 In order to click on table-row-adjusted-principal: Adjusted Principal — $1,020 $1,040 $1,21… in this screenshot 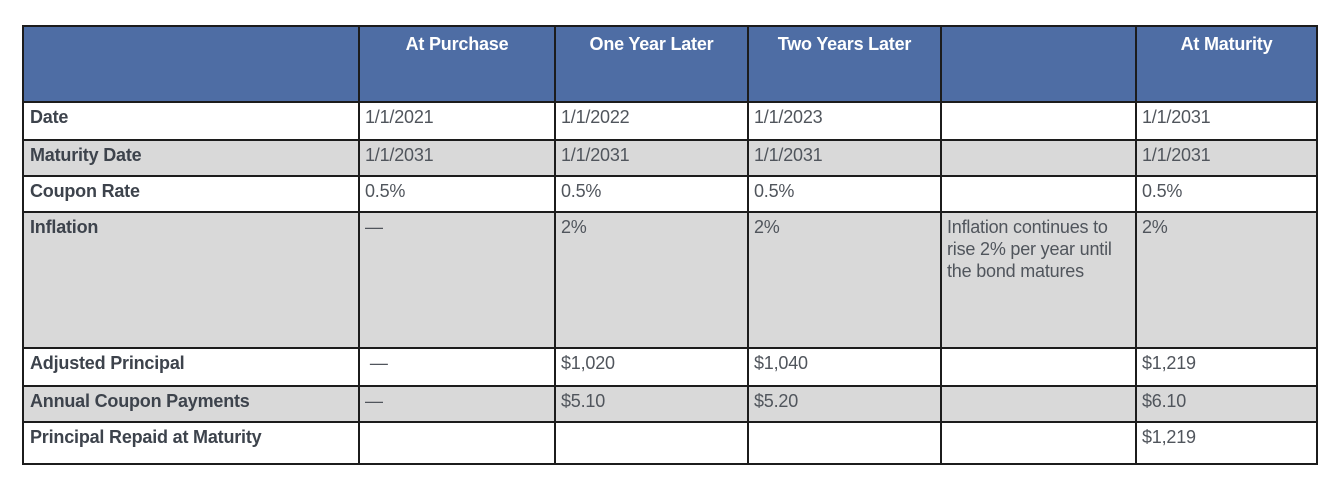, I will do `click(670, 367)`.